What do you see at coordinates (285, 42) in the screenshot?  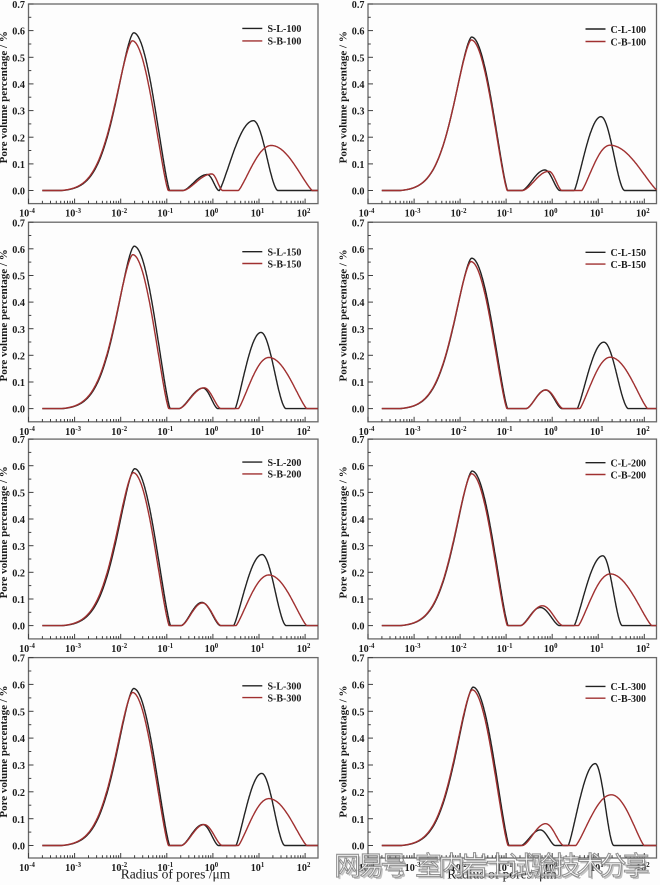 I see `svg-text: S-B-100` at bounding box center [285, 42].